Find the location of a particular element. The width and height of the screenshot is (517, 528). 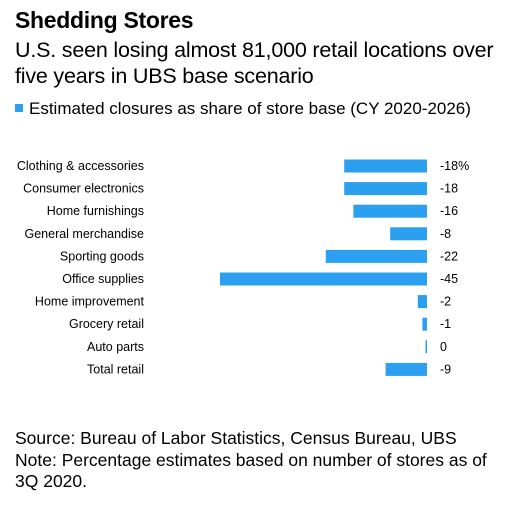

value-label: -1 is located at coordinates (445, 324).